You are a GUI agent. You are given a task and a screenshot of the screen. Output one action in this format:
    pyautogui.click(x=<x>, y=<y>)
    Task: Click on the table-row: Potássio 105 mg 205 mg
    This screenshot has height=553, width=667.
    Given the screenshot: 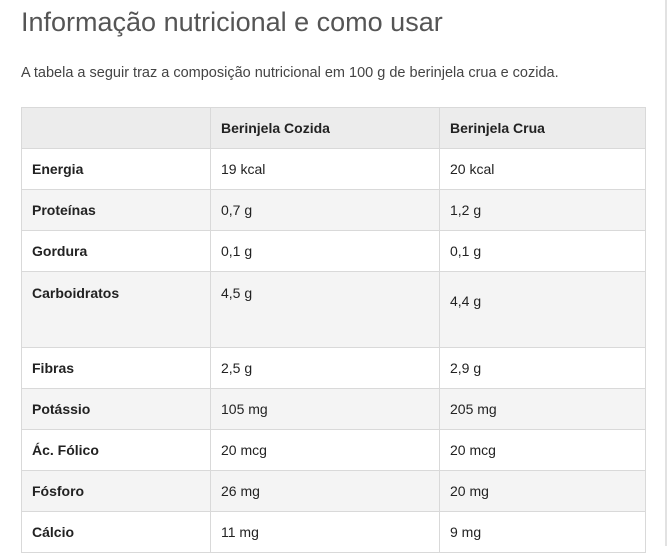 What is the action you would take?
    pyautogui.click(x=333, y=409)
    